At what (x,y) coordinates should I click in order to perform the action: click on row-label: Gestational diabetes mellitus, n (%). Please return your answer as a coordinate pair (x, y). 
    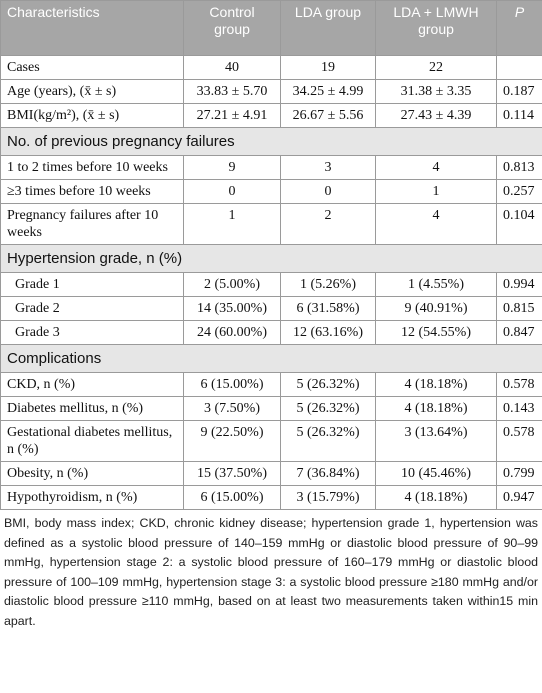
    Looking at the image, I should click on (92, 441).